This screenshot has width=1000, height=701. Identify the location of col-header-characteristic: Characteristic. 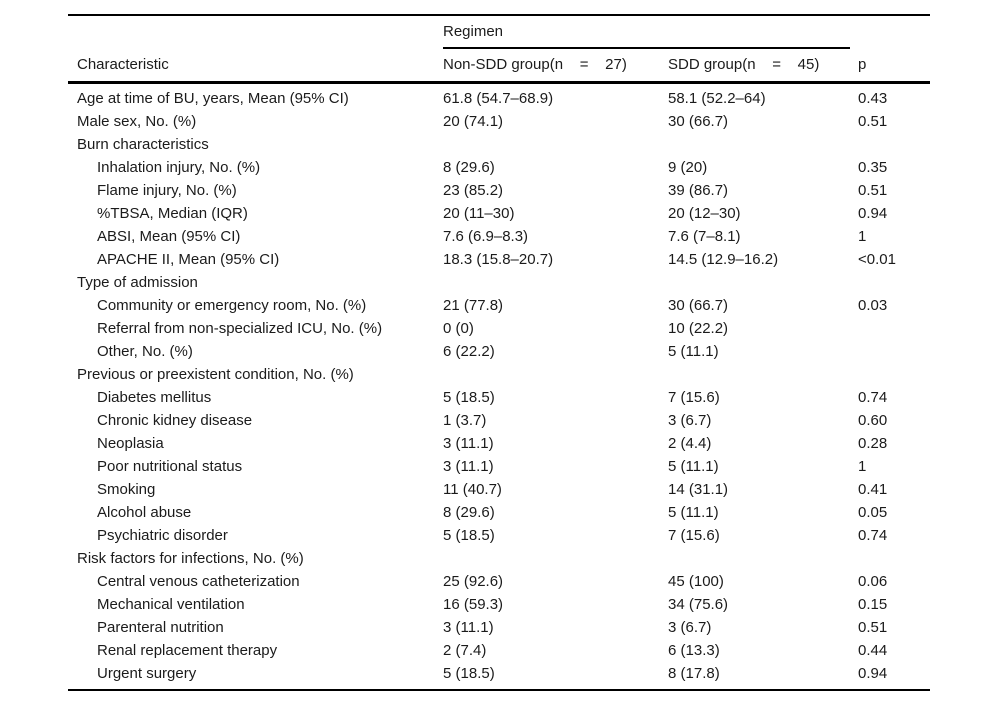
(123, 64).